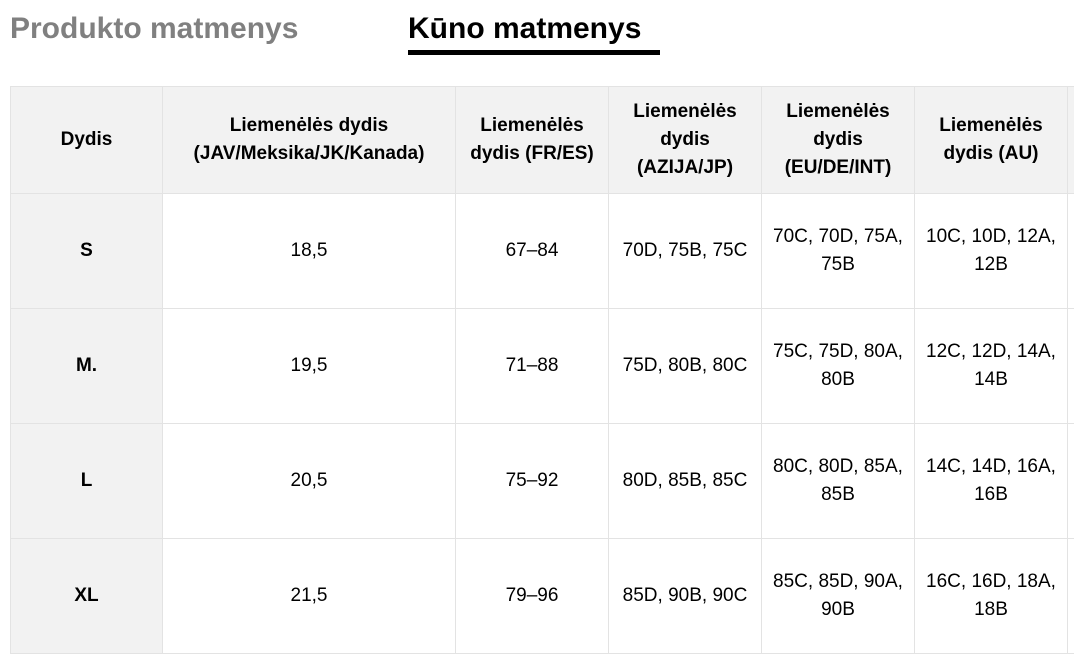 This screenshot has height=660, width=1074. Describe the element at coordinates (309, 596) in the screenshot. I see `table-cell: 21,5` at that location.